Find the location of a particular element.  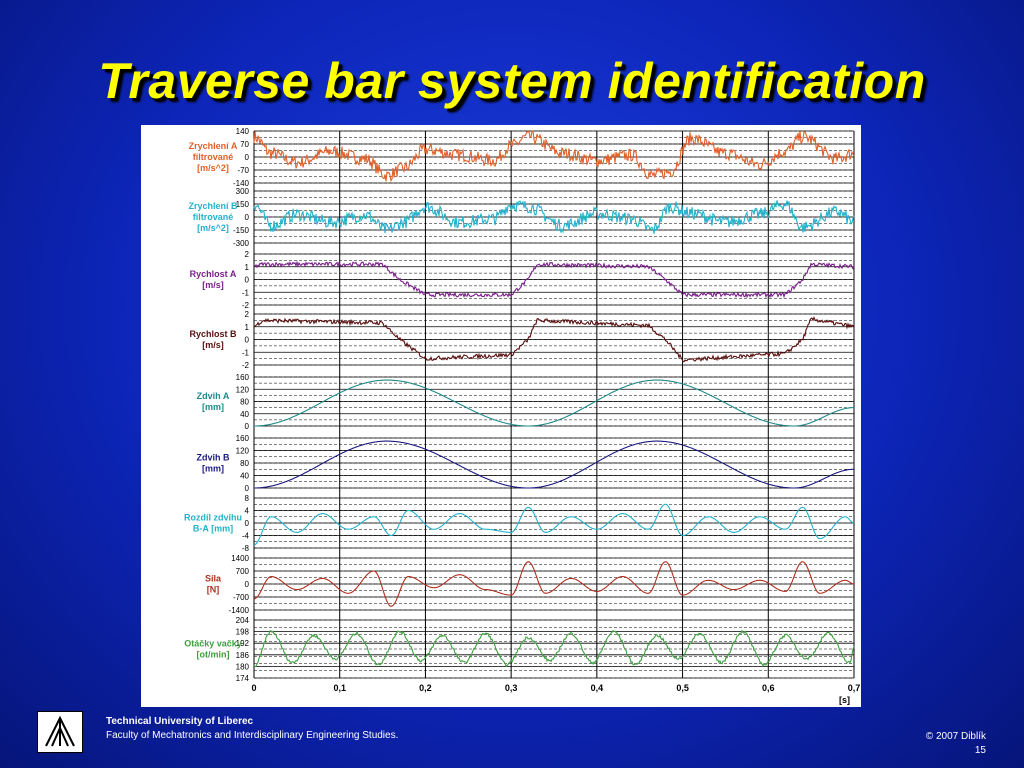

panel-label: Zdvih A is located at coordinates (213, 396).